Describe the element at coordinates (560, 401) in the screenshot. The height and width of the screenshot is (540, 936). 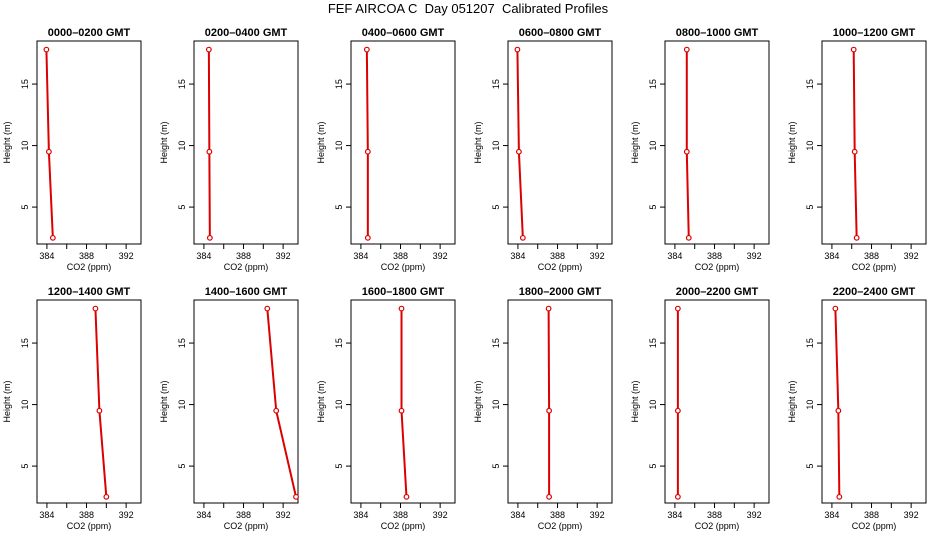
I see `panel-10-frame` at that location.